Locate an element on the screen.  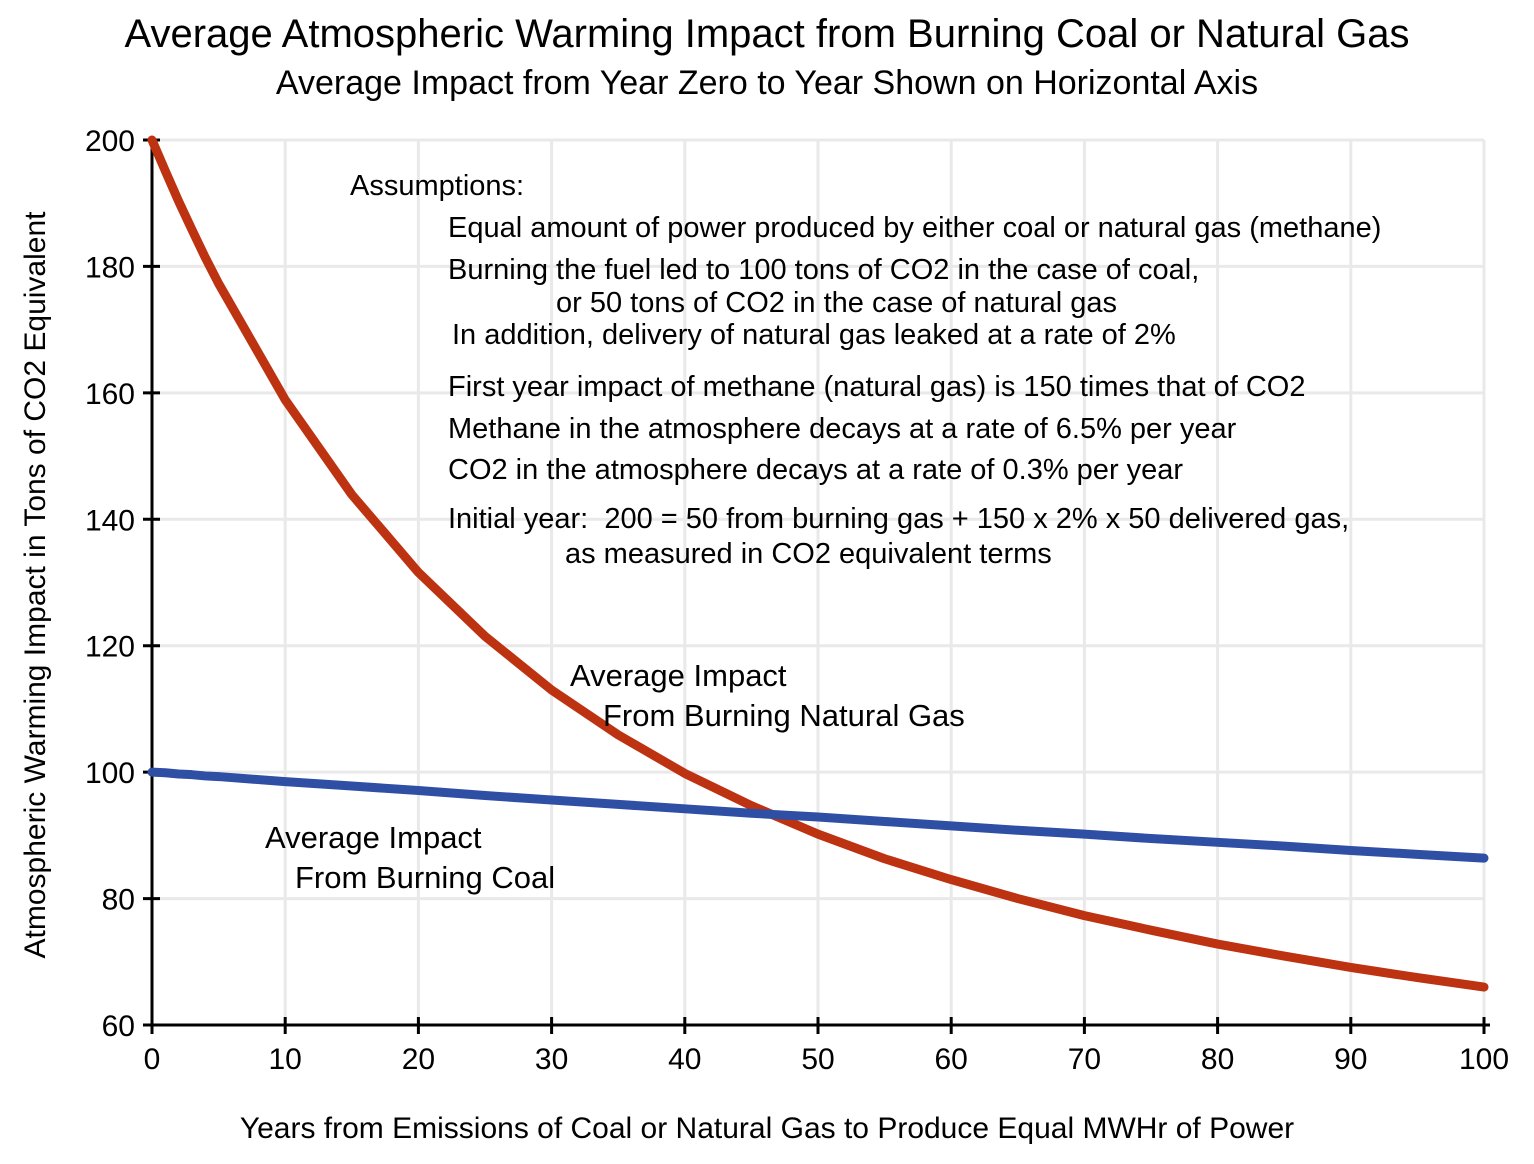
x-tick-label: 60 is located at coordinates (951, 1059).